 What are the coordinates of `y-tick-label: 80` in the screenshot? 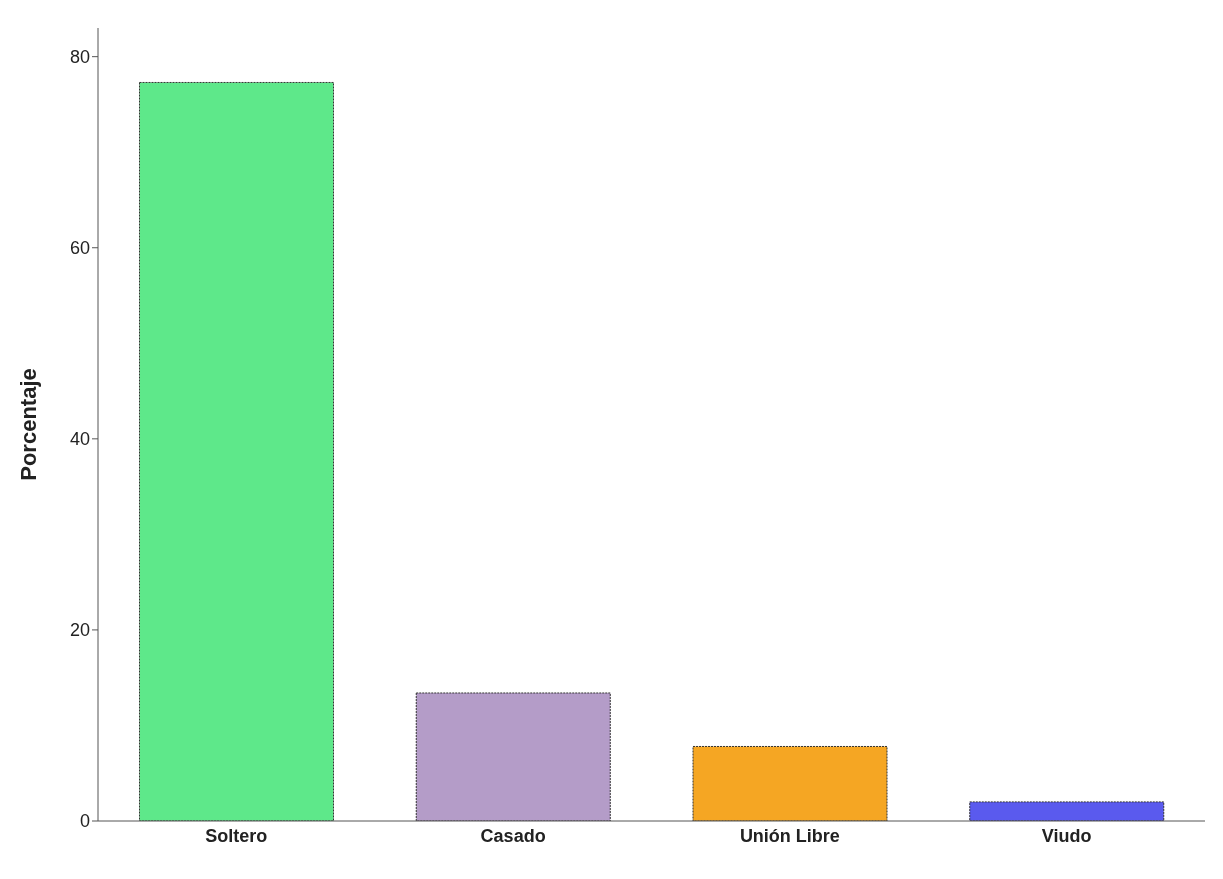 It's located at (79, 57).